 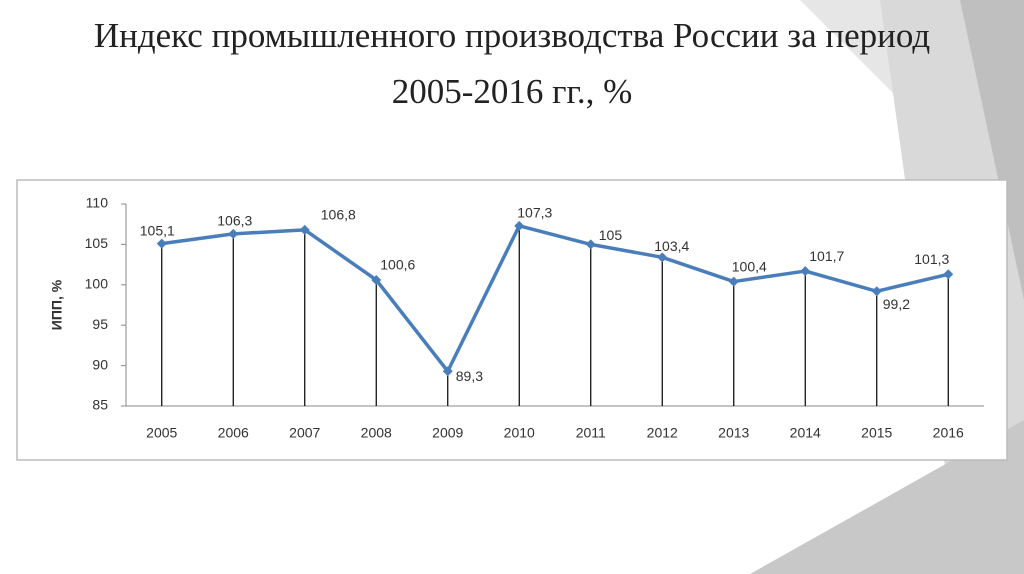 I want to click on y-tick-label: 90, so click(x=100, y=364).